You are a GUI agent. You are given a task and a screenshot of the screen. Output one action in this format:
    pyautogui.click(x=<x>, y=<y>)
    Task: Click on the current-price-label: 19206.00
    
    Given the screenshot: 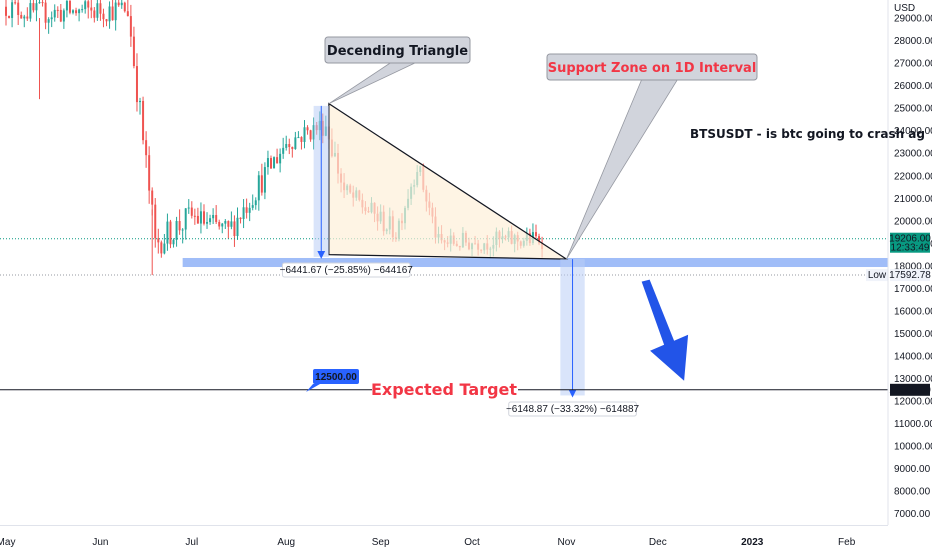 What is the action you would take?
    pyautogui.click(x=910, y=239)
    